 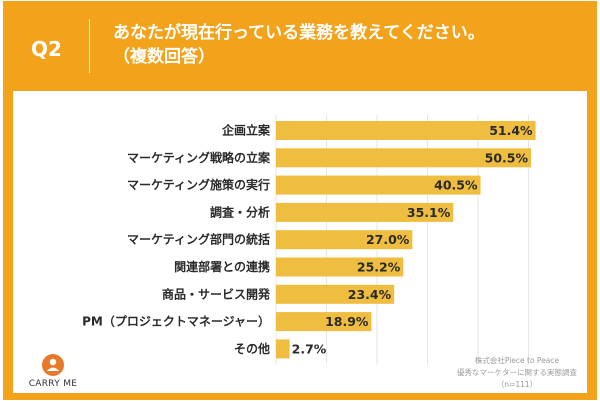 What do you see at coordinates (199, 157) in the screenshot?
I see `category-label: マーケティング戦略の立案` at bounding box center [199, 157].